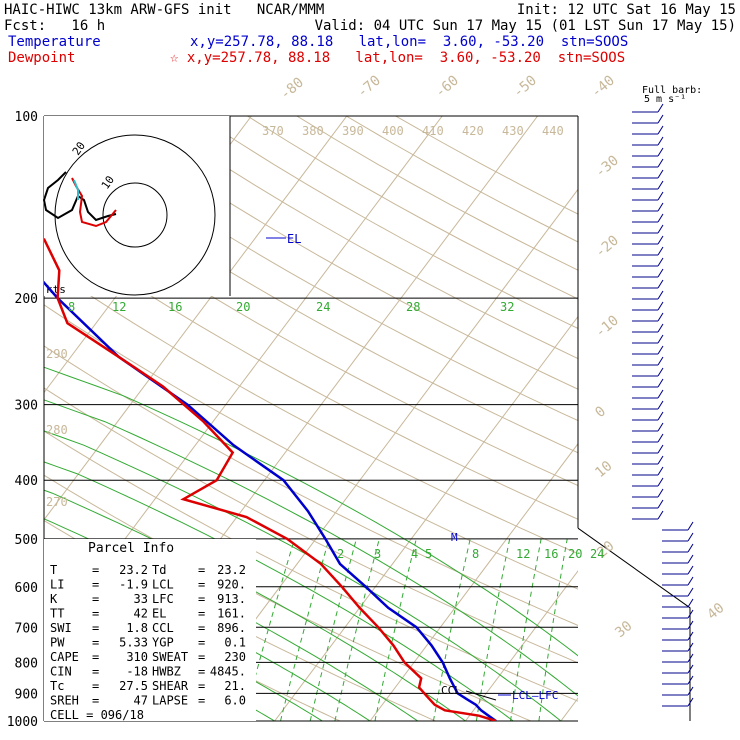 The height and width of the screenshot is (740, 740). Describe the element at coordinates (164, 10) in the screenshot. I see `model-title: HAIC-HIWC 13km ARW-GFS init NCAR/MMM` at that location.